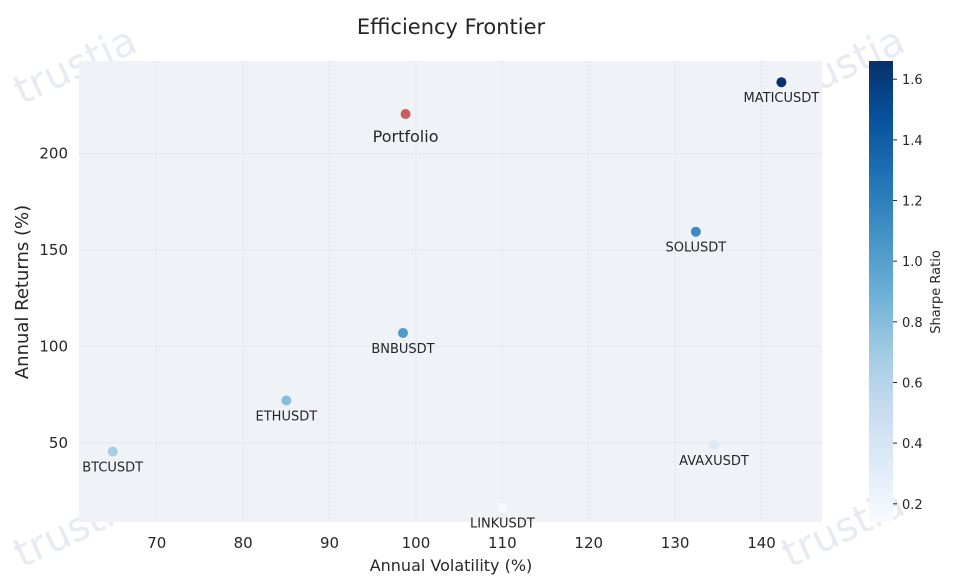 This screenshot has width=953, height=585. What do you see at coordinates (912, 323) in the screenshot?
I see `colorbar-tick-label: 0.8` at bounding box center [912, 323].